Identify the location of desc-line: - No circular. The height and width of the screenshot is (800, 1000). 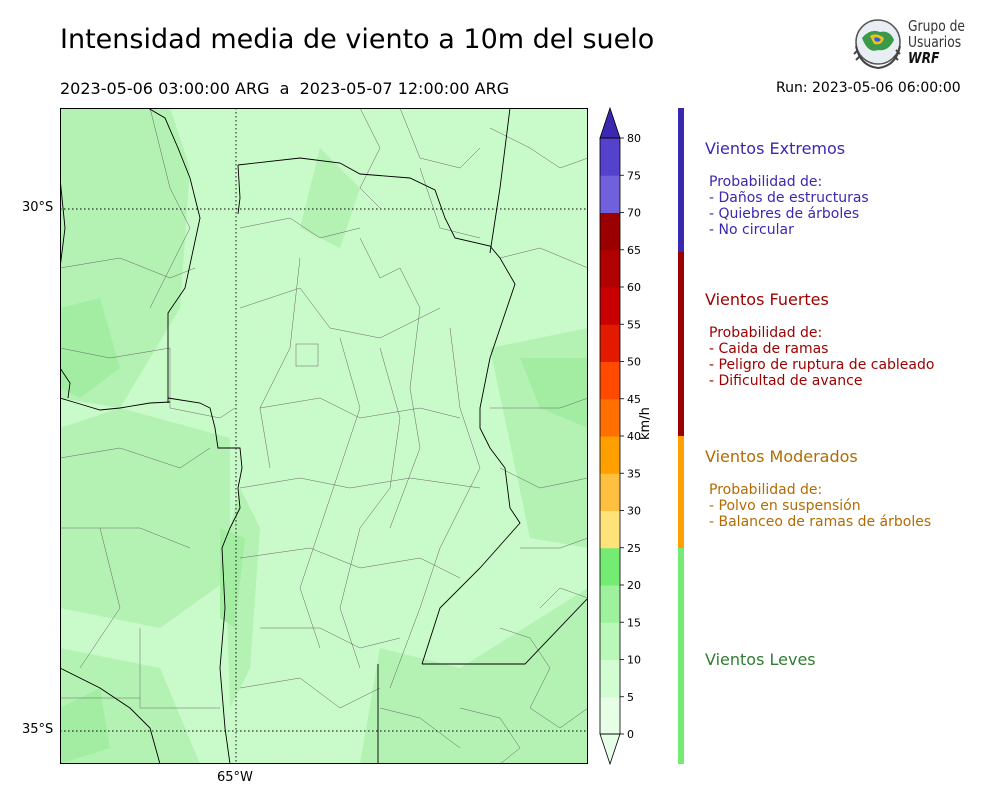
(751, 230).